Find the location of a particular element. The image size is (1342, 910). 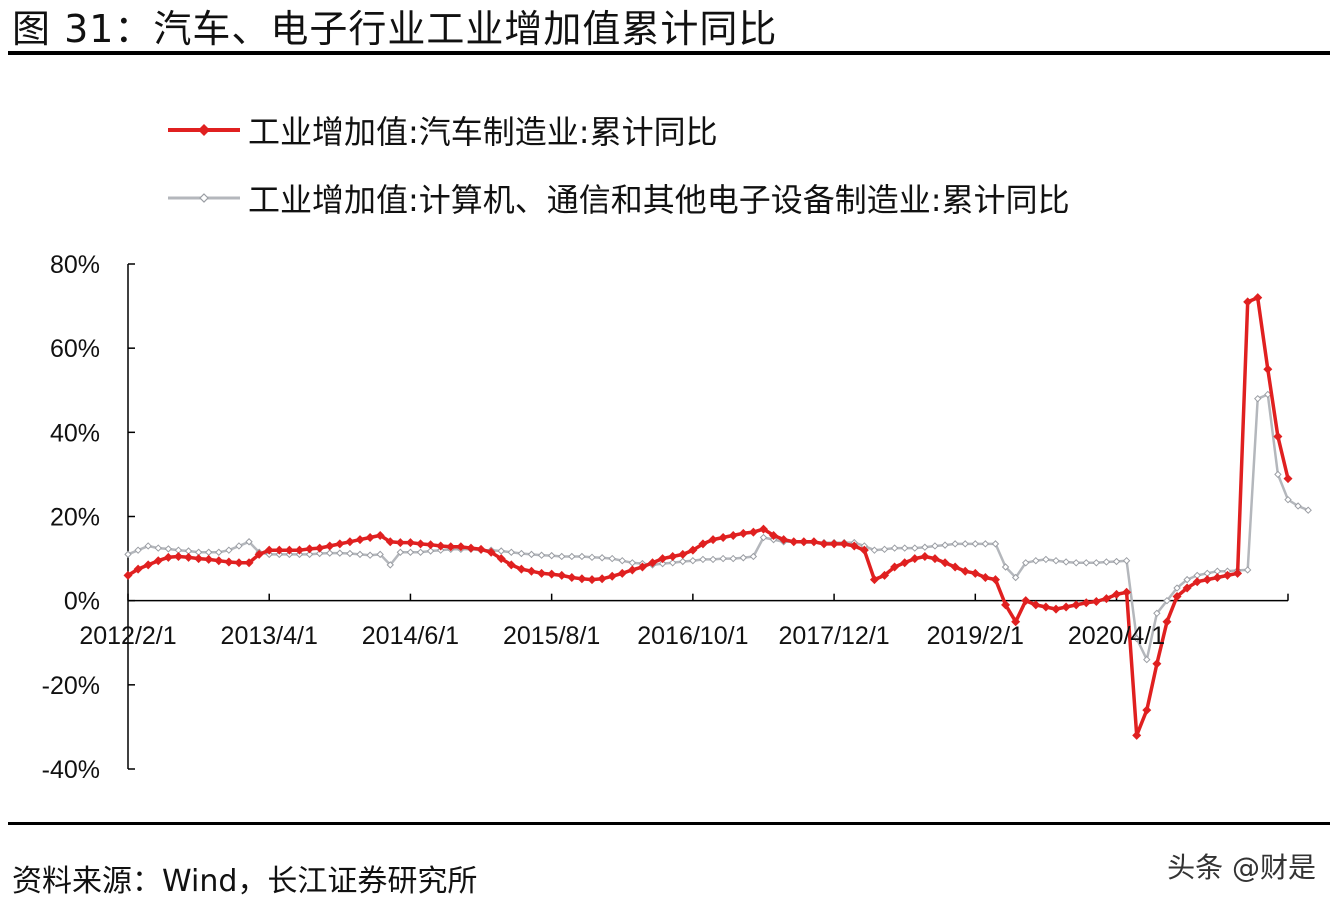

x-tick-label: 2016/10/1 is located at coordinates (692, 636).